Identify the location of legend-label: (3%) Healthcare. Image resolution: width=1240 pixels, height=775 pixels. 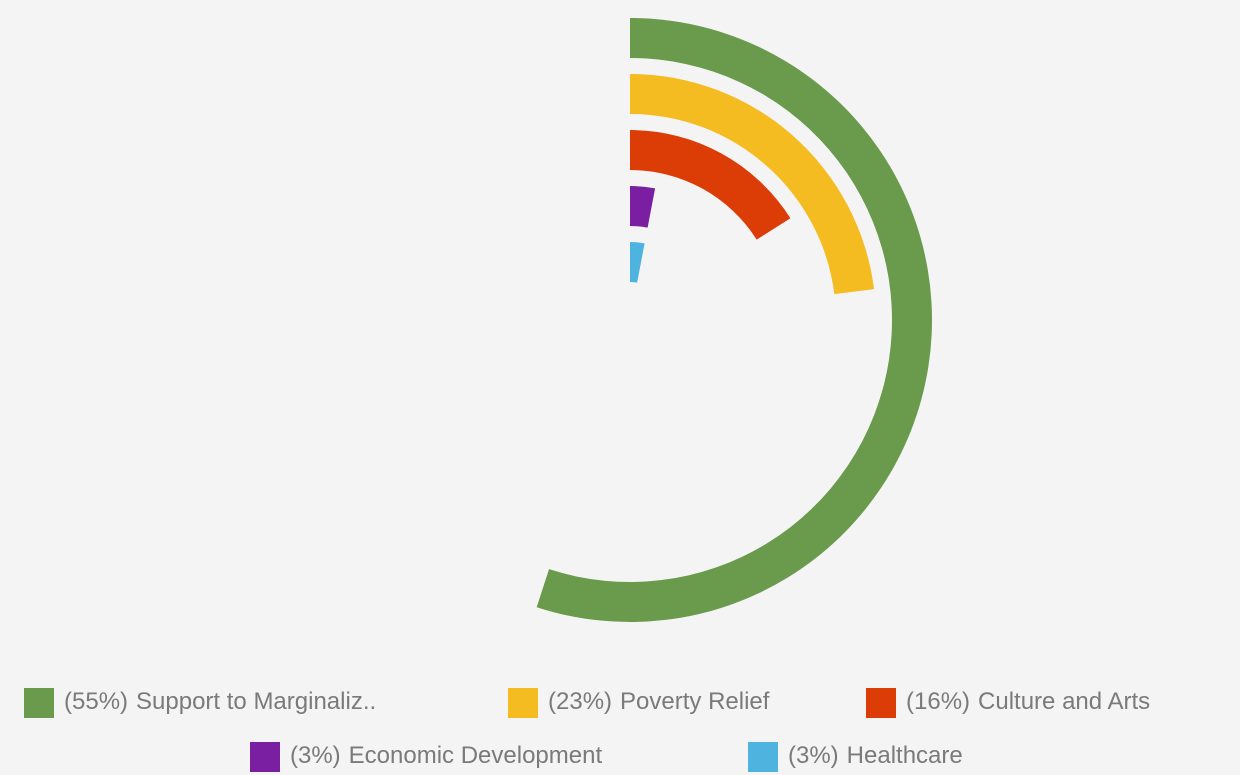
(875, 755).